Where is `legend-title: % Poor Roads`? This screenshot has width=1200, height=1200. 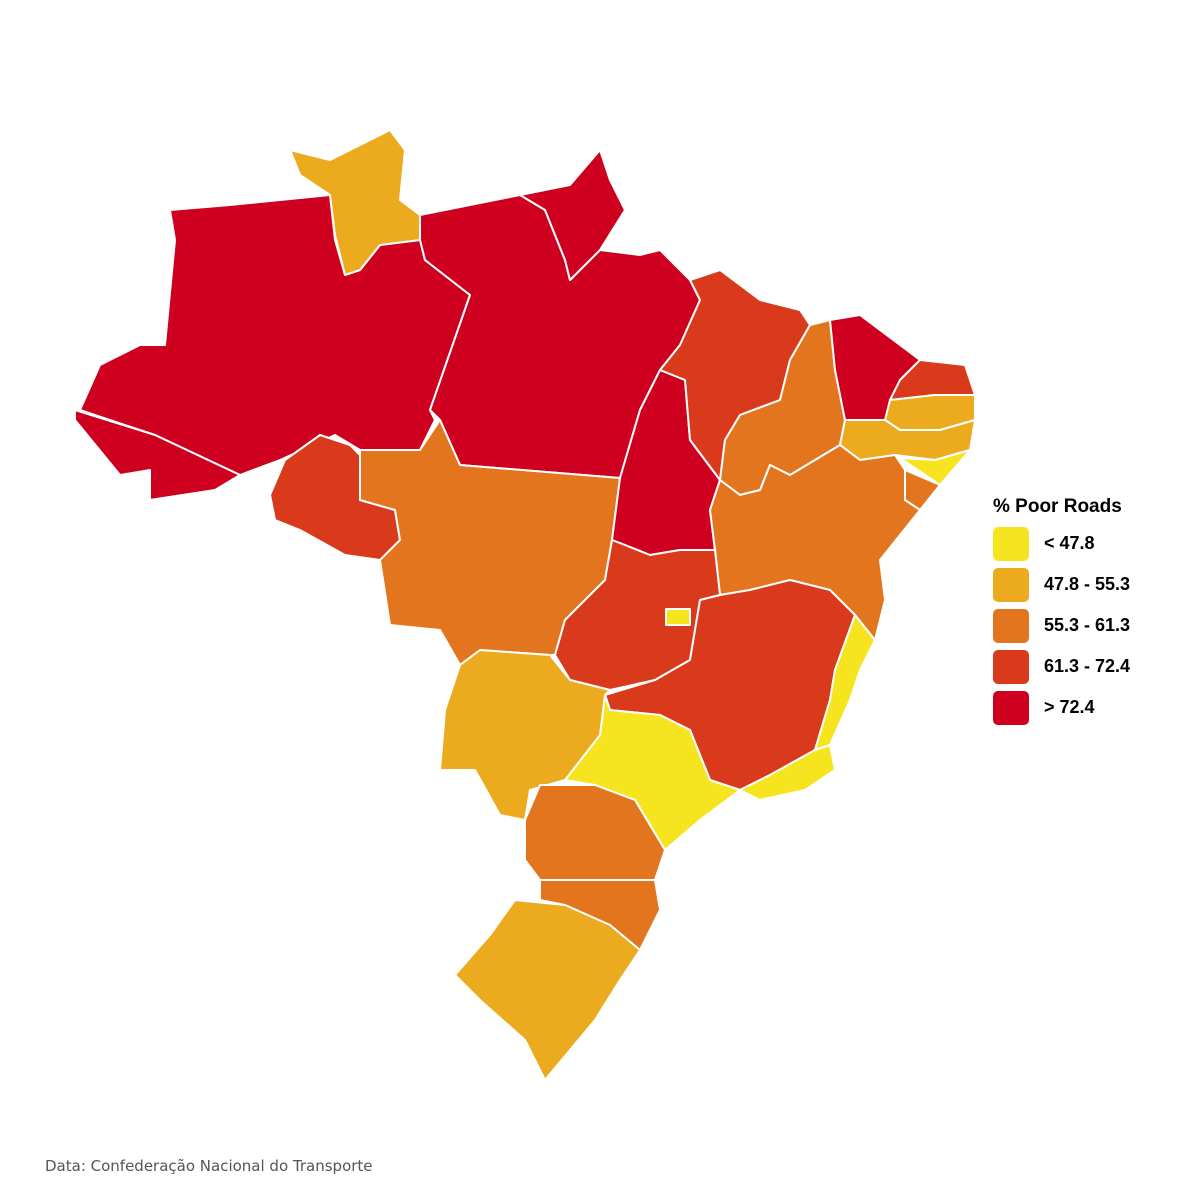 legend-title: % Poor Roads is located at coordinates (1057, 506).